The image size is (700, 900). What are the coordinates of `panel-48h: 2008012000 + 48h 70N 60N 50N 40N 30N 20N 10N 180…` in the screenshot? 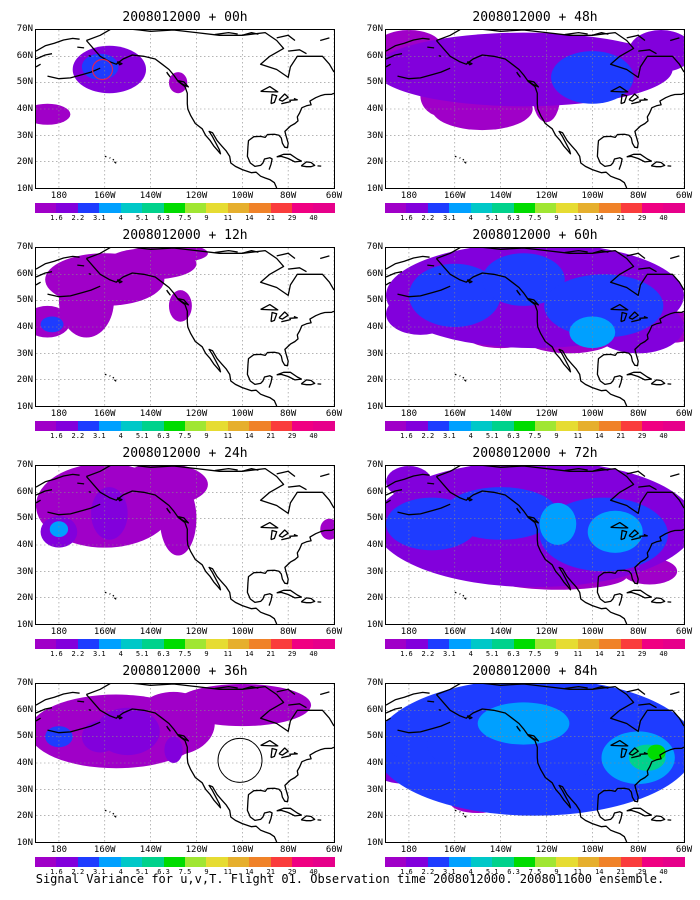 It's located at (529, 116).